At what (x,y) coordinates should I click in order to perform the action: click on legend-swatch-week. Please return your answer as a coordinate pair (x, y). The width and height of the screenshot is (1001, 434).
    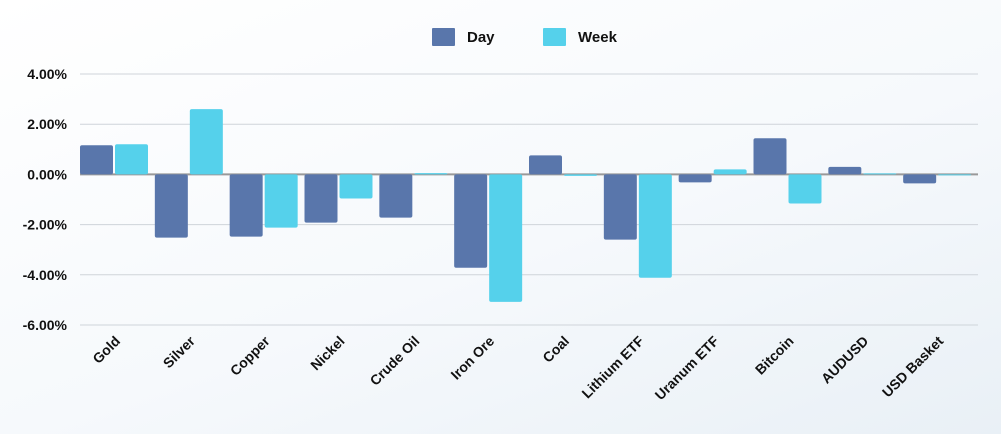
    Looking at the image, I should click on (554, 37).